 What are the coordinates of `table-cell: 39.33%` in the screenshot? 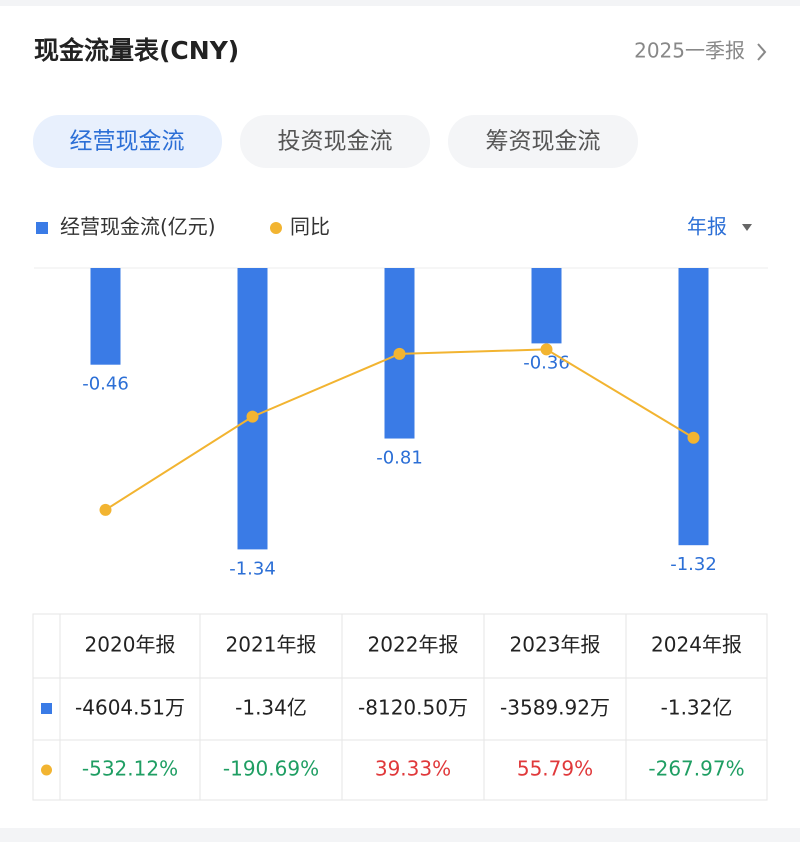 It's located at (413, 769).